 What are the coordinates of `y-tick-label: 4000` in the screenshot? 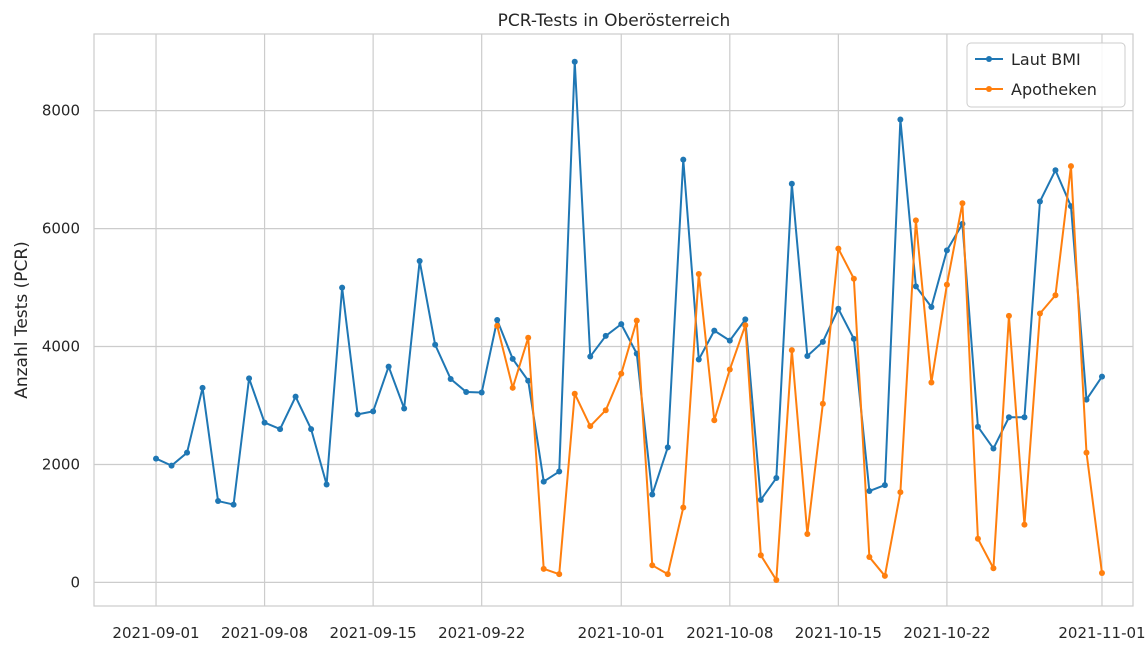 It's located at (61, 347).